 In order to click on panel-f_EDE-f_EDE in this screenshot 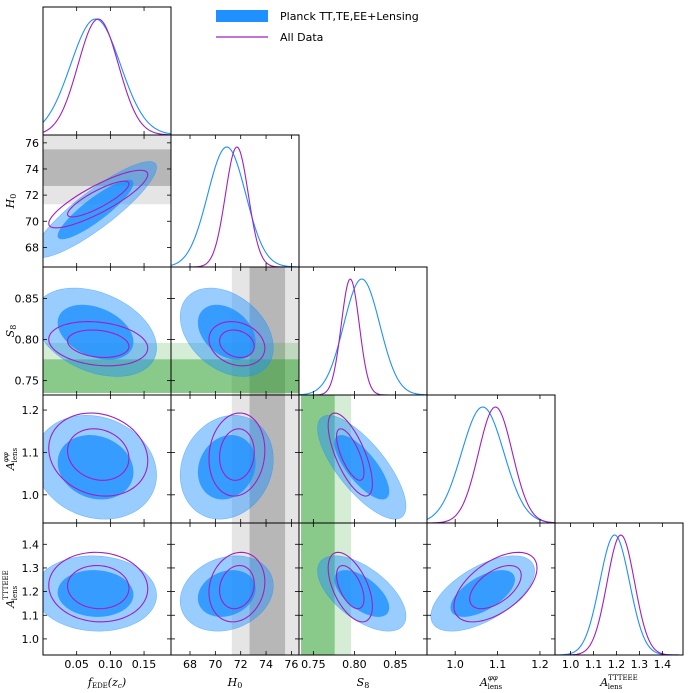, I will do `click(107, 71)`.